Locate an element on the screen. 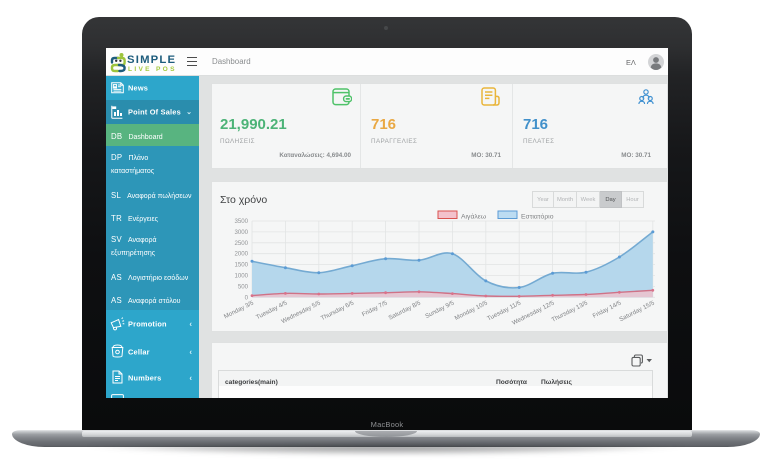 Image resolution: width=772 pixels, height=465 pixels. svg-text: 3000 is located at coordinates (241, 232).